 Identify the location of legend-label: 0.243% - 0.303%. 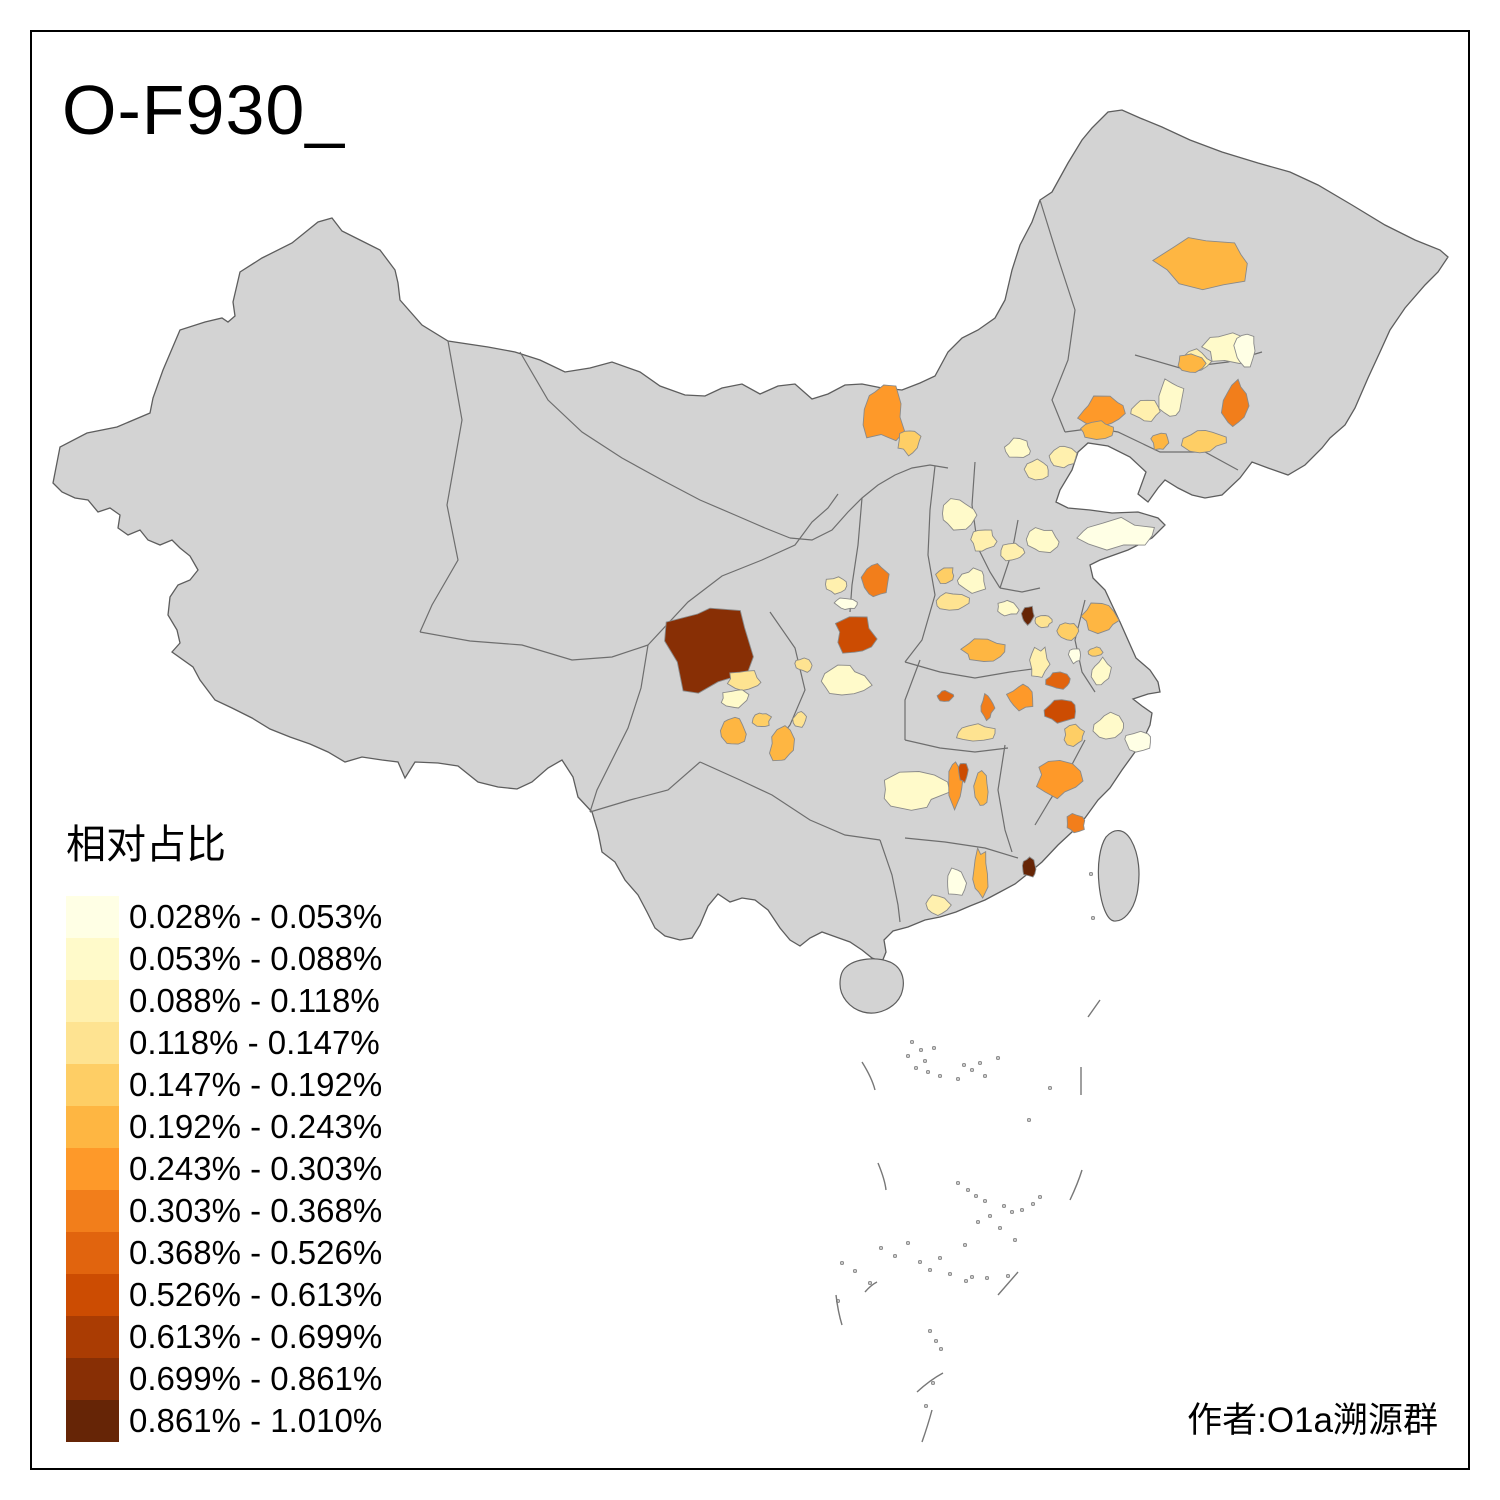
(256, 1168).